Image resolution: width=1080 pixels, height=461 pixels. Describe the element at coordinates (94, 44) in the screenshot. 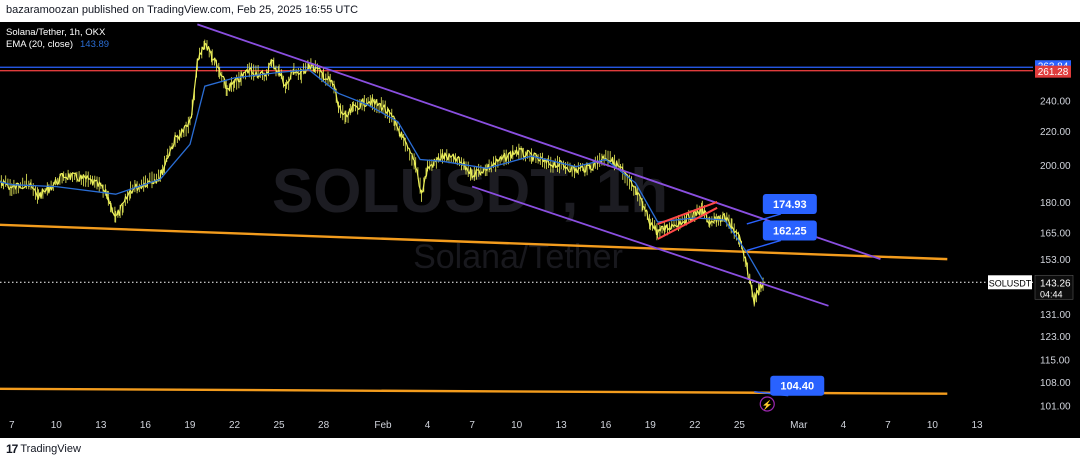

I see `legend-ema-value: 143.89` at that location.